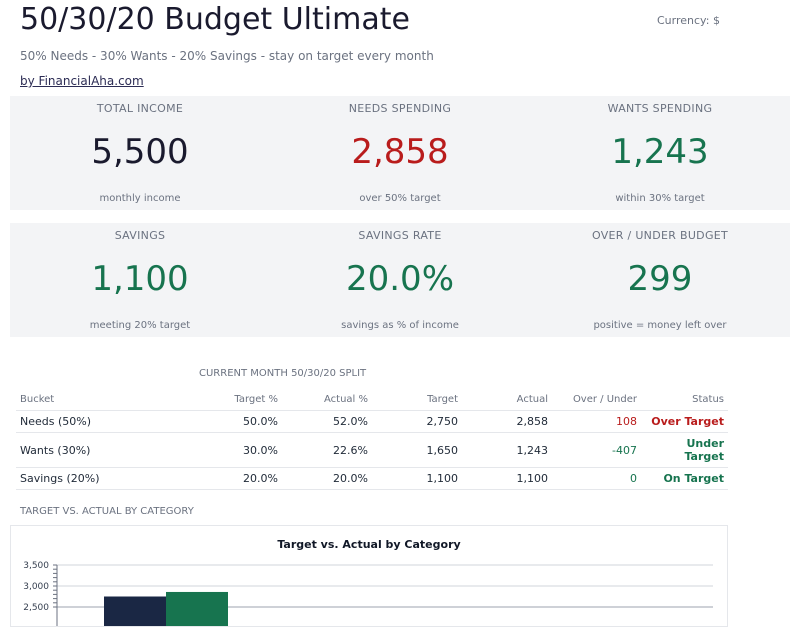 This screenshot has height=627, width=800. I want to click on kpi-value: 299, so click(660, 279).